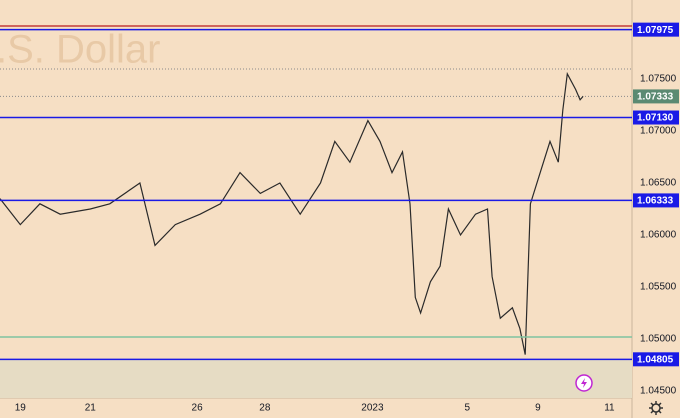  I want to click on watermark: .S. Dollar, so click(80, 50).